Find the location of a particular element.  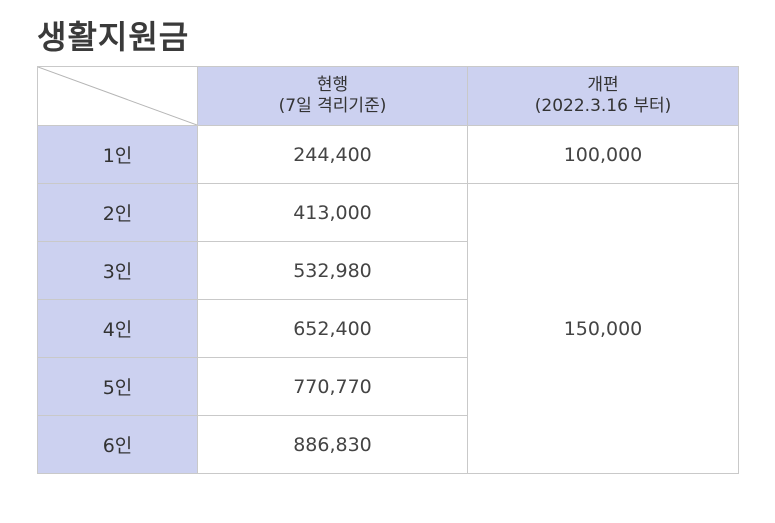

diagonal-divider is located at coordinates (117, 96).